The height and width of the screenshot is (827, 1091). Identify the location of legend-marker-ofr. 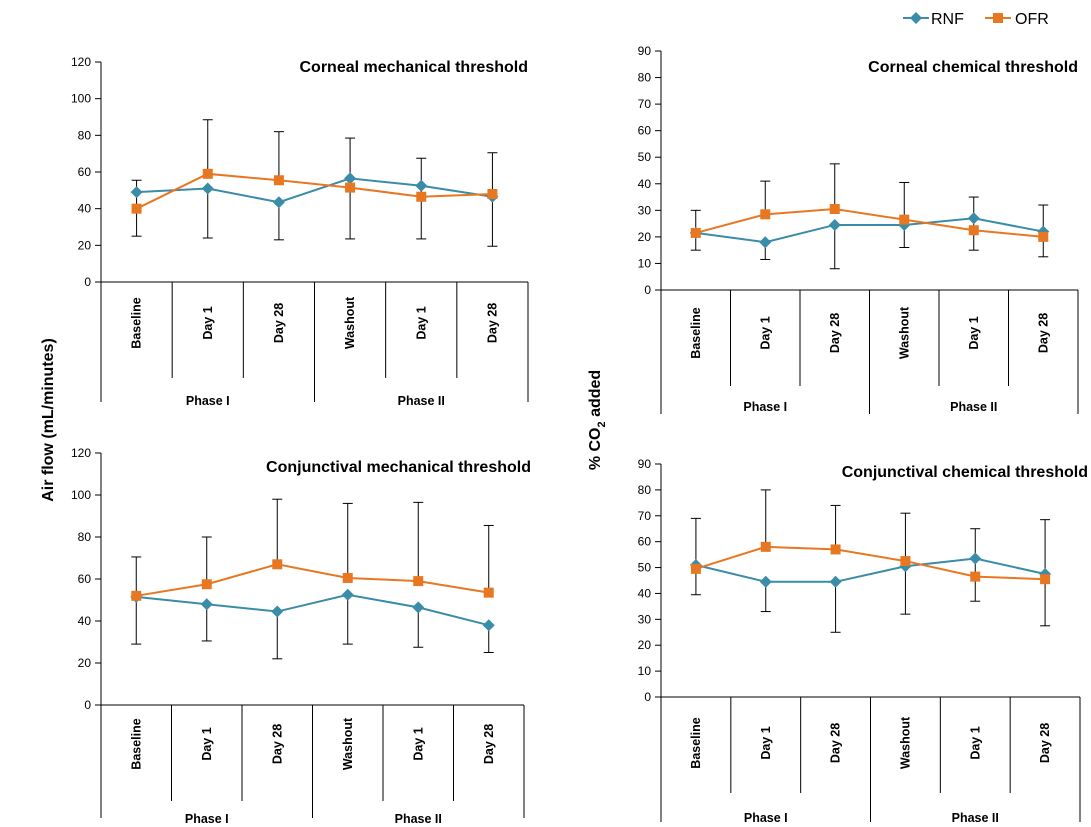
(998, 18).